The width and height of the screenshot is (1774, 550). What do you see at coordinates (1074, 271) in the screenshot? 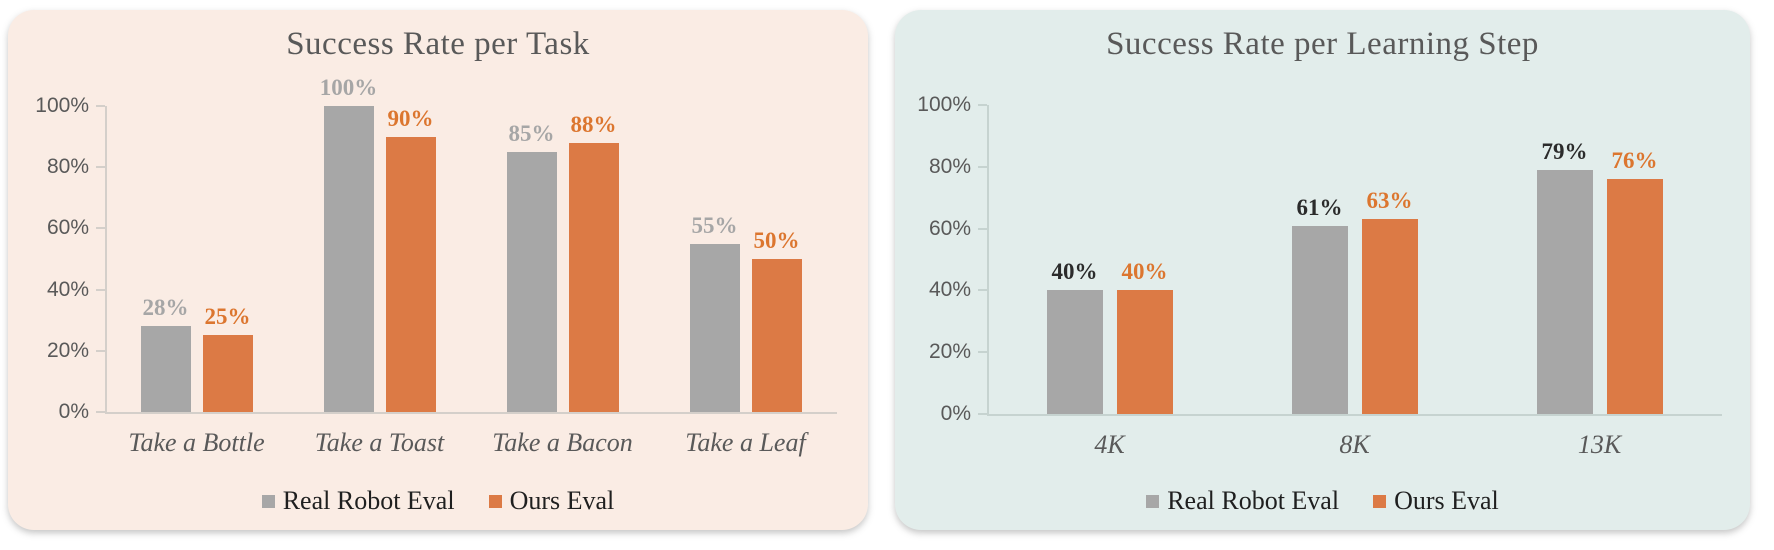
I see `data-label-real-robot-eval: 40%` at bounding box center [1074, 271].